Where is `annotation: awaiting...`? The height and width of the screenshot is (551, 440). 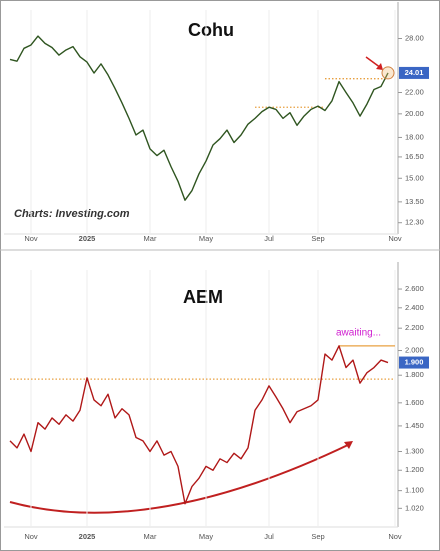 annotation: awaiting... is located at coordinates (358, 333).